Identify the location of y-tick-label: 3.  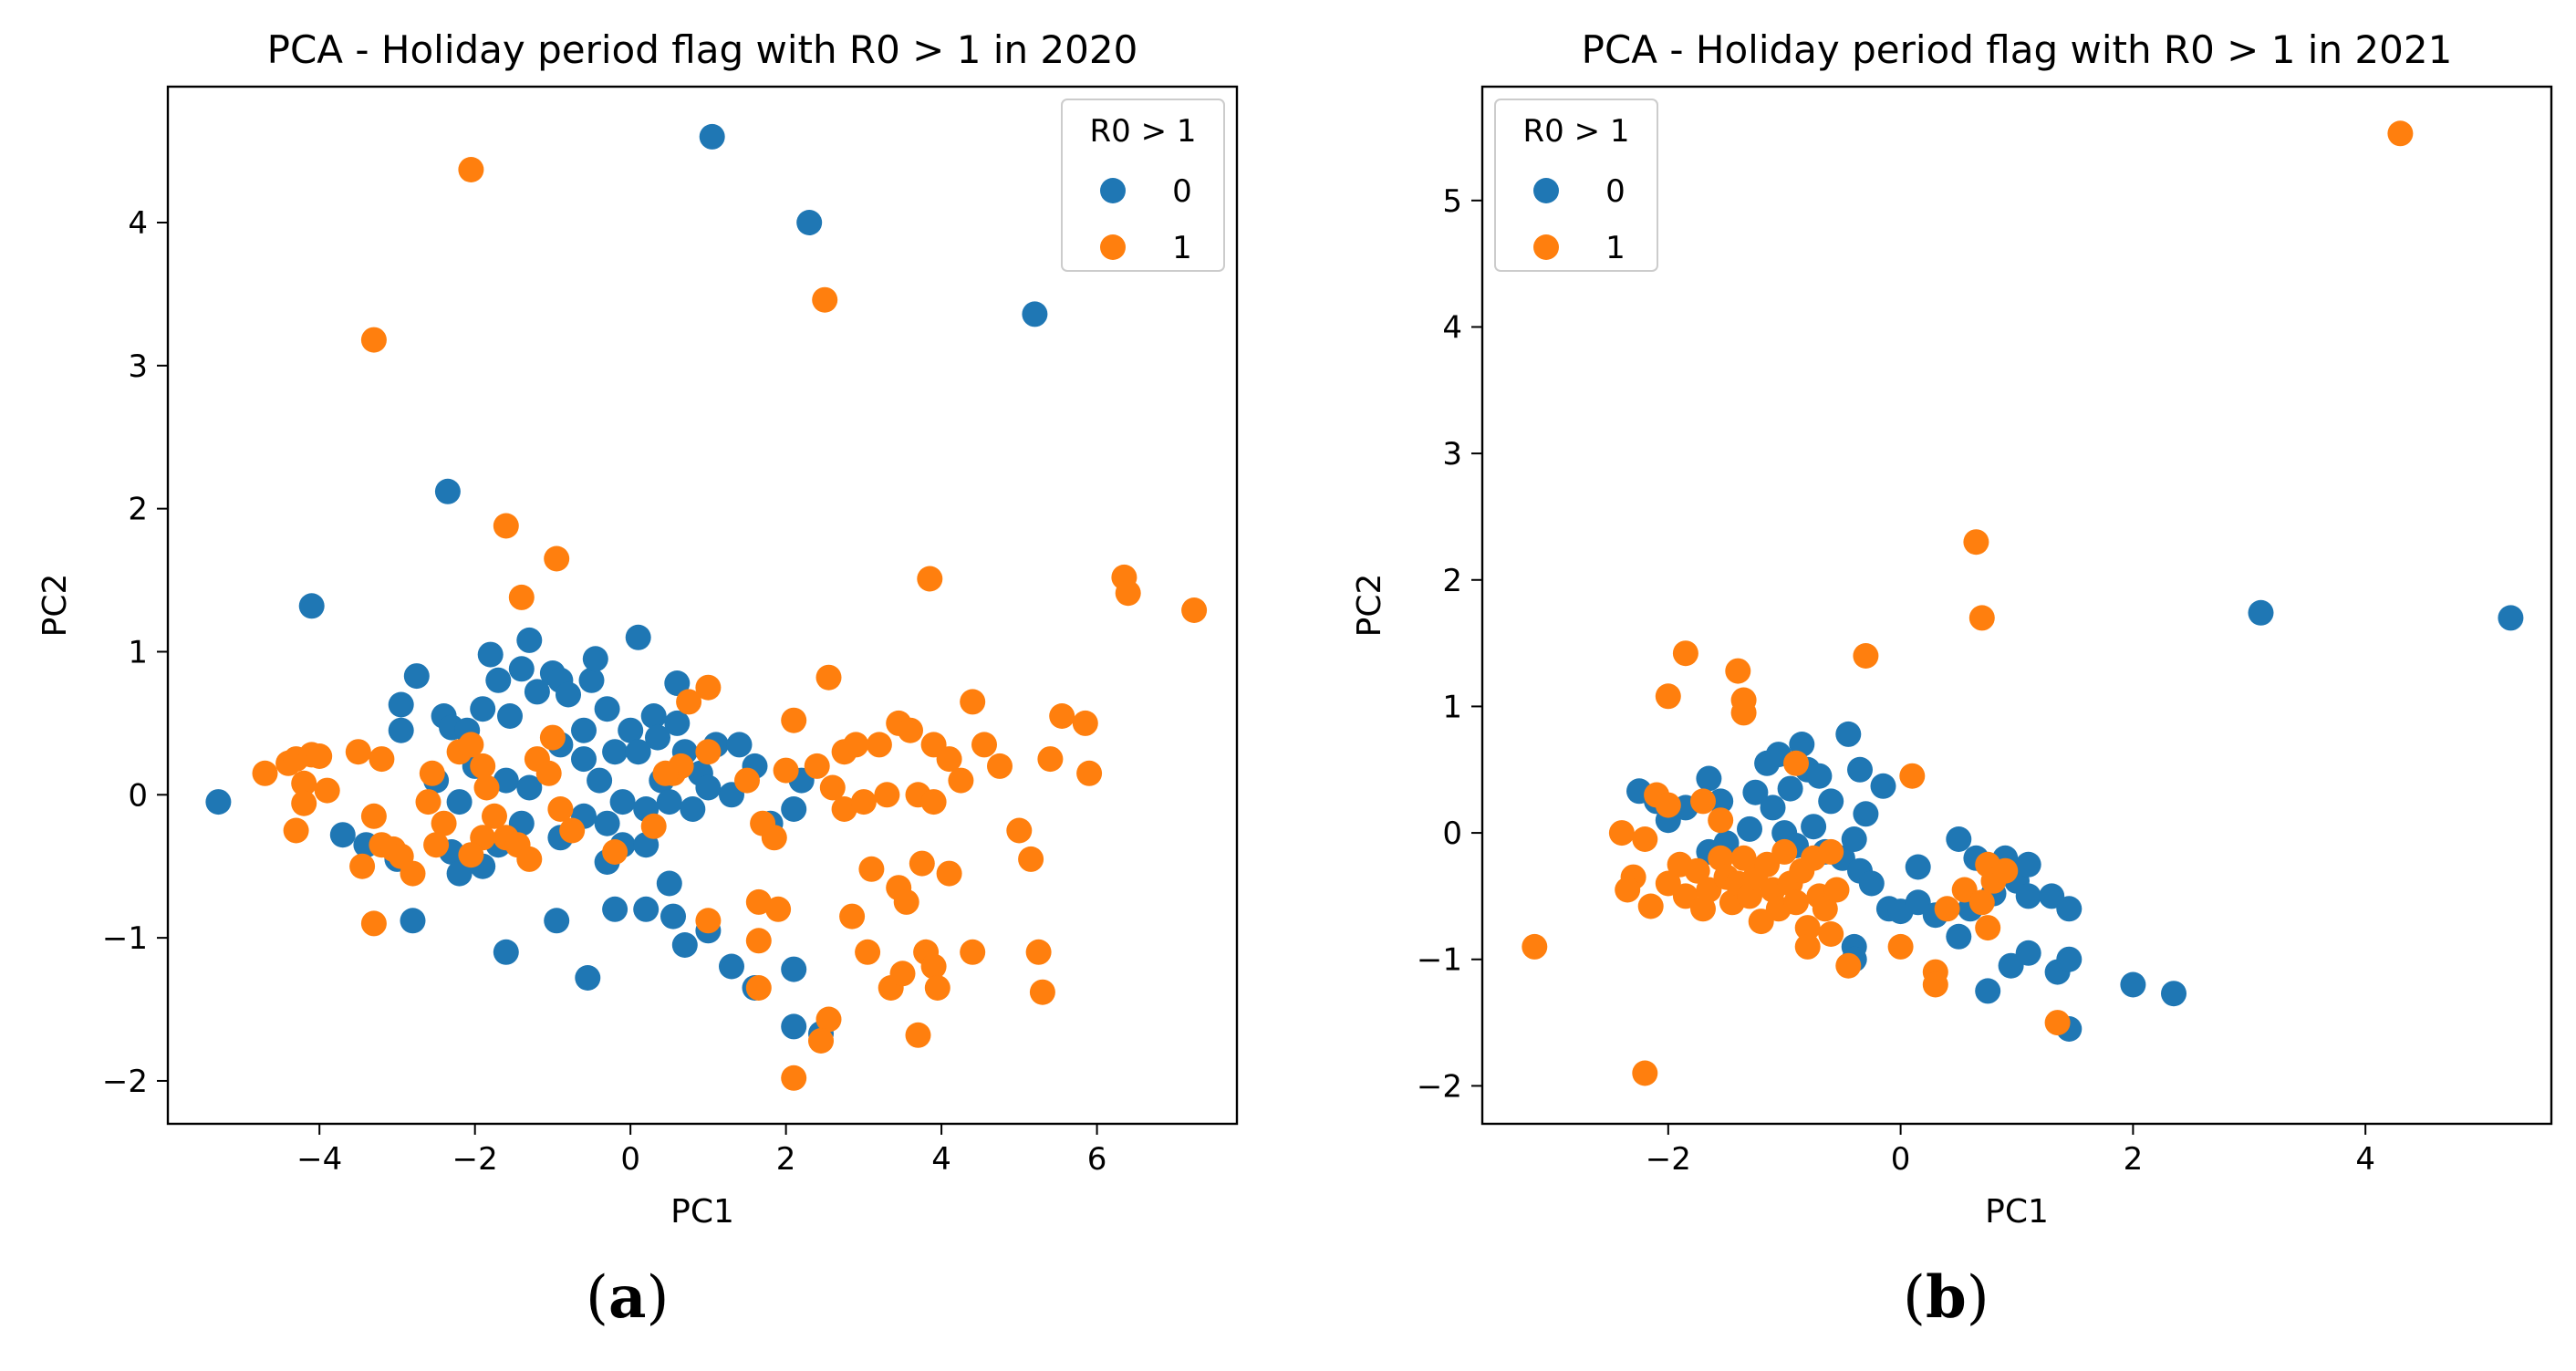
(138, 366).